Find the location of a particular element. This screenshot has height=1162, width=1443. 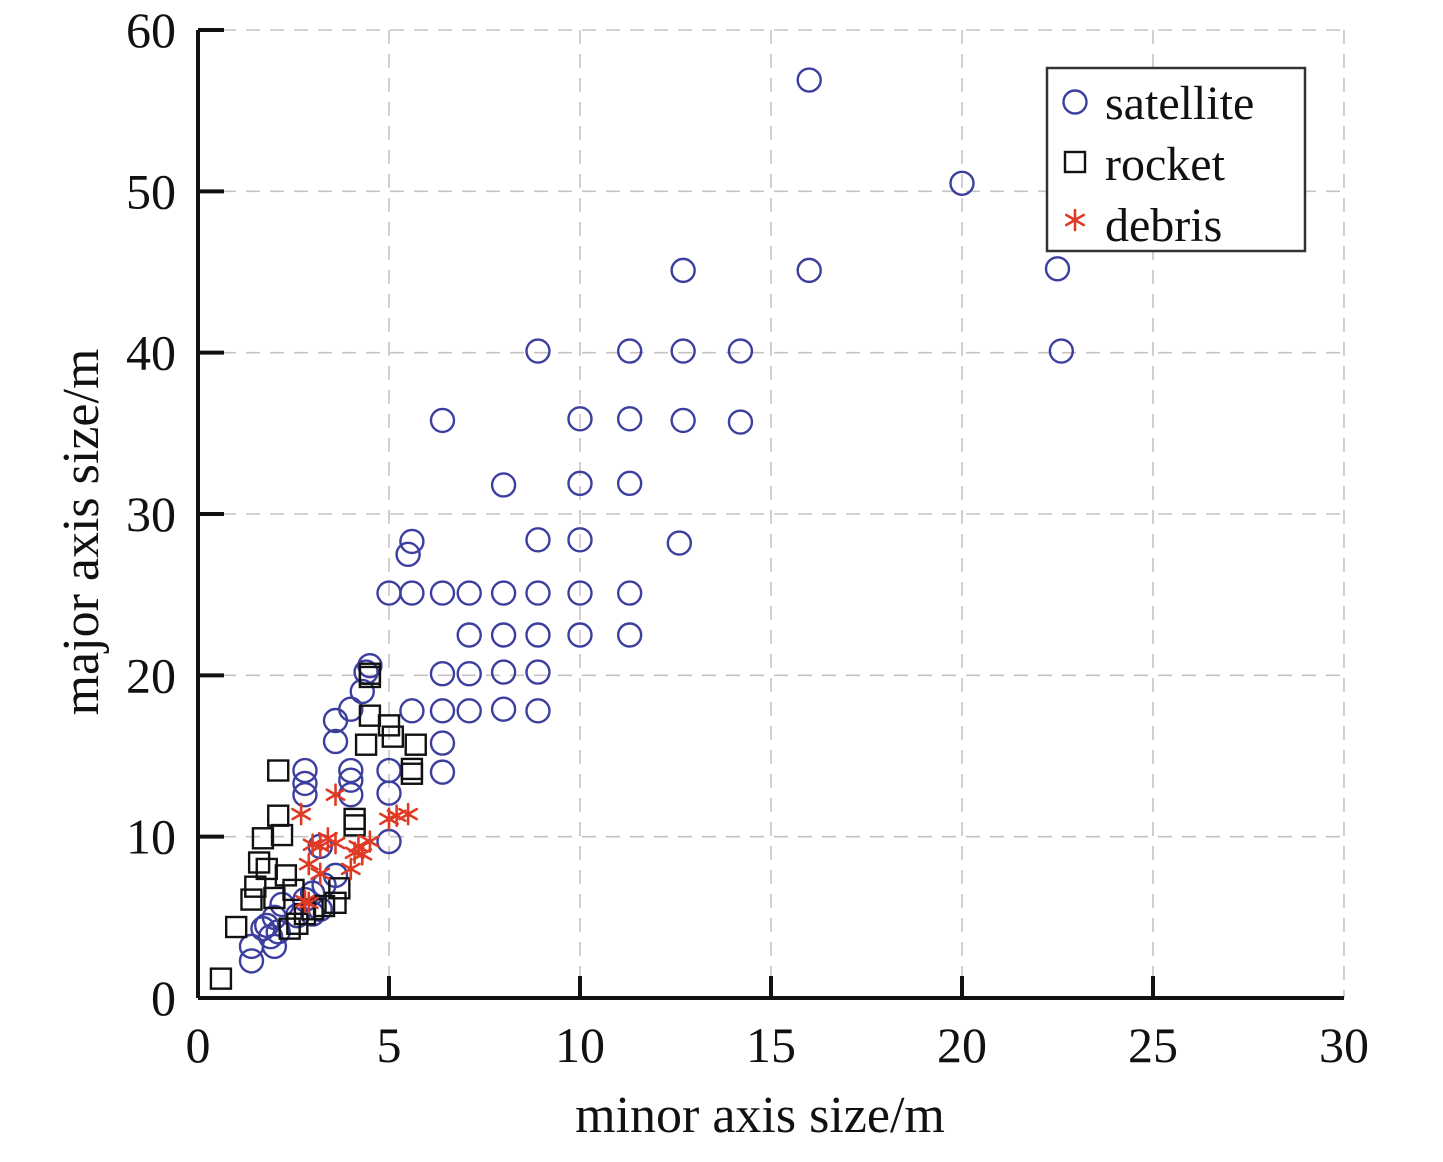

x-tick-label: 5 is located at coordinates (389, 1045).